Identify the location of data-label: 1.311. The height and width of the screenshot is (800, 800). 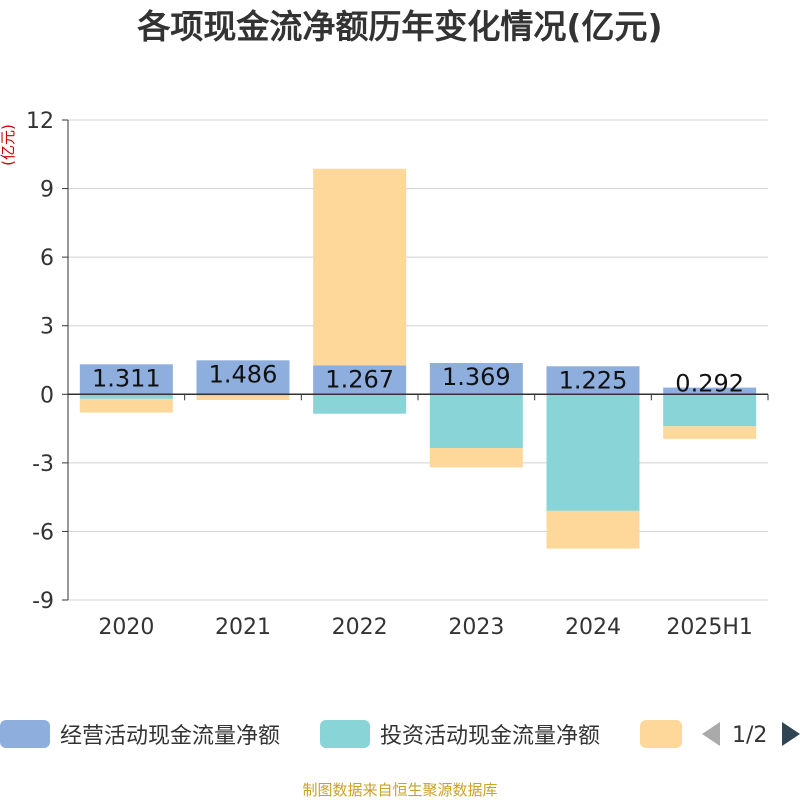
(126, 378).